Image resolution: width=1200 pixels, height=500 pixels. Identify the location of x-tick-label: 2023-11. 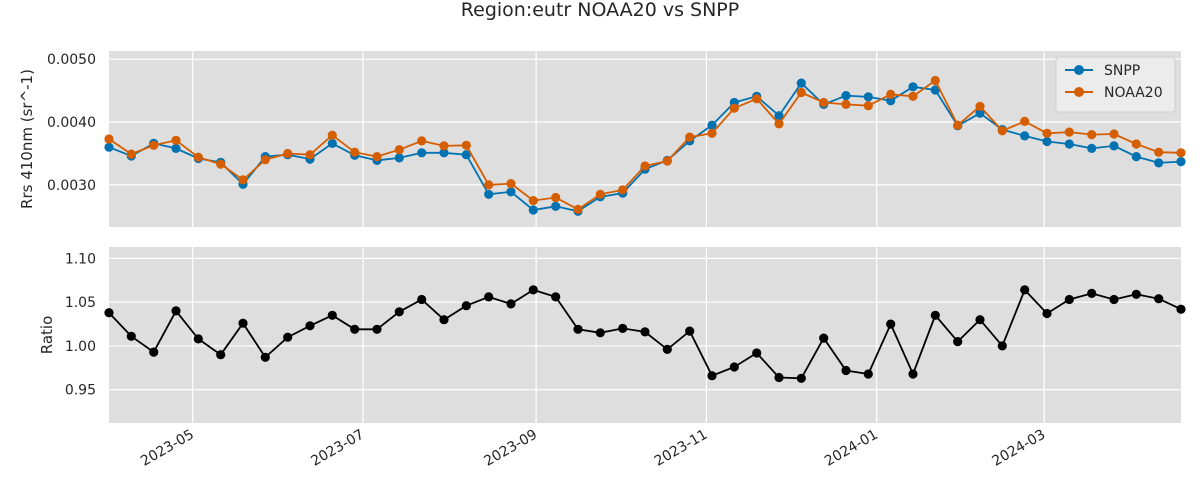
(681, 448).